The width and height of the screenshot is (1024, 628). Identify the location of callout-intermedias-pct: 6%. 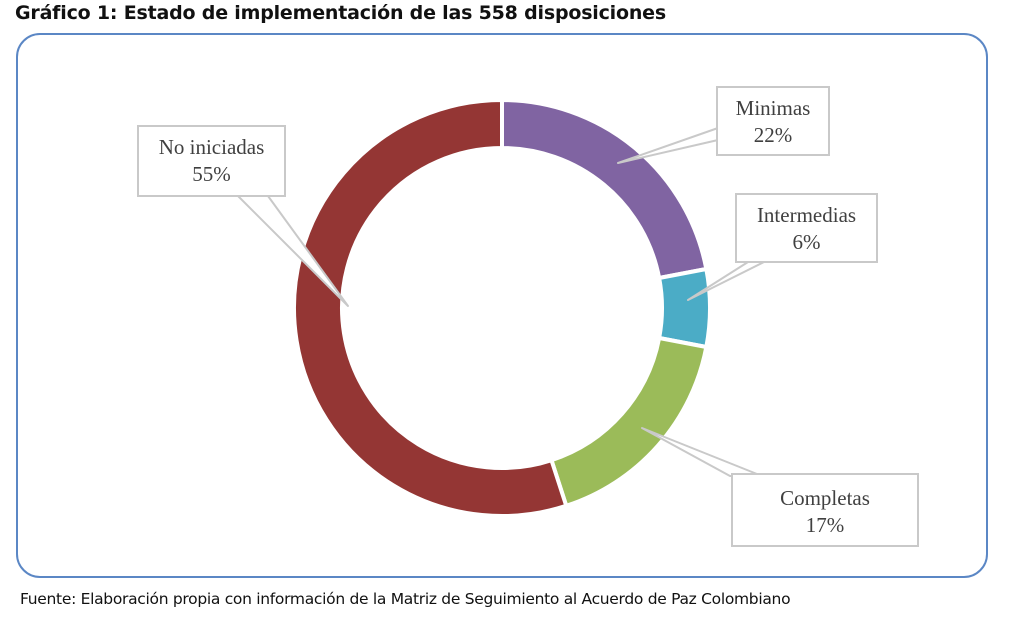
(806, 242).